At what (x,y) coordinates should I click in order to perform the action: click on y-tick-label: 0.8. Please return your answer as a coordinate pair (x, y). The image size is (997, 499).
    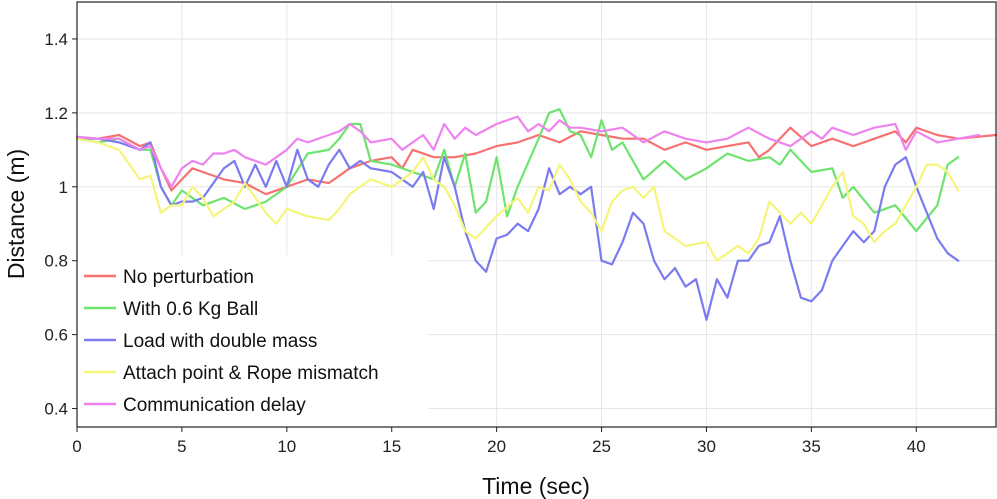
    Looking at the image, I should click on (56, 261).